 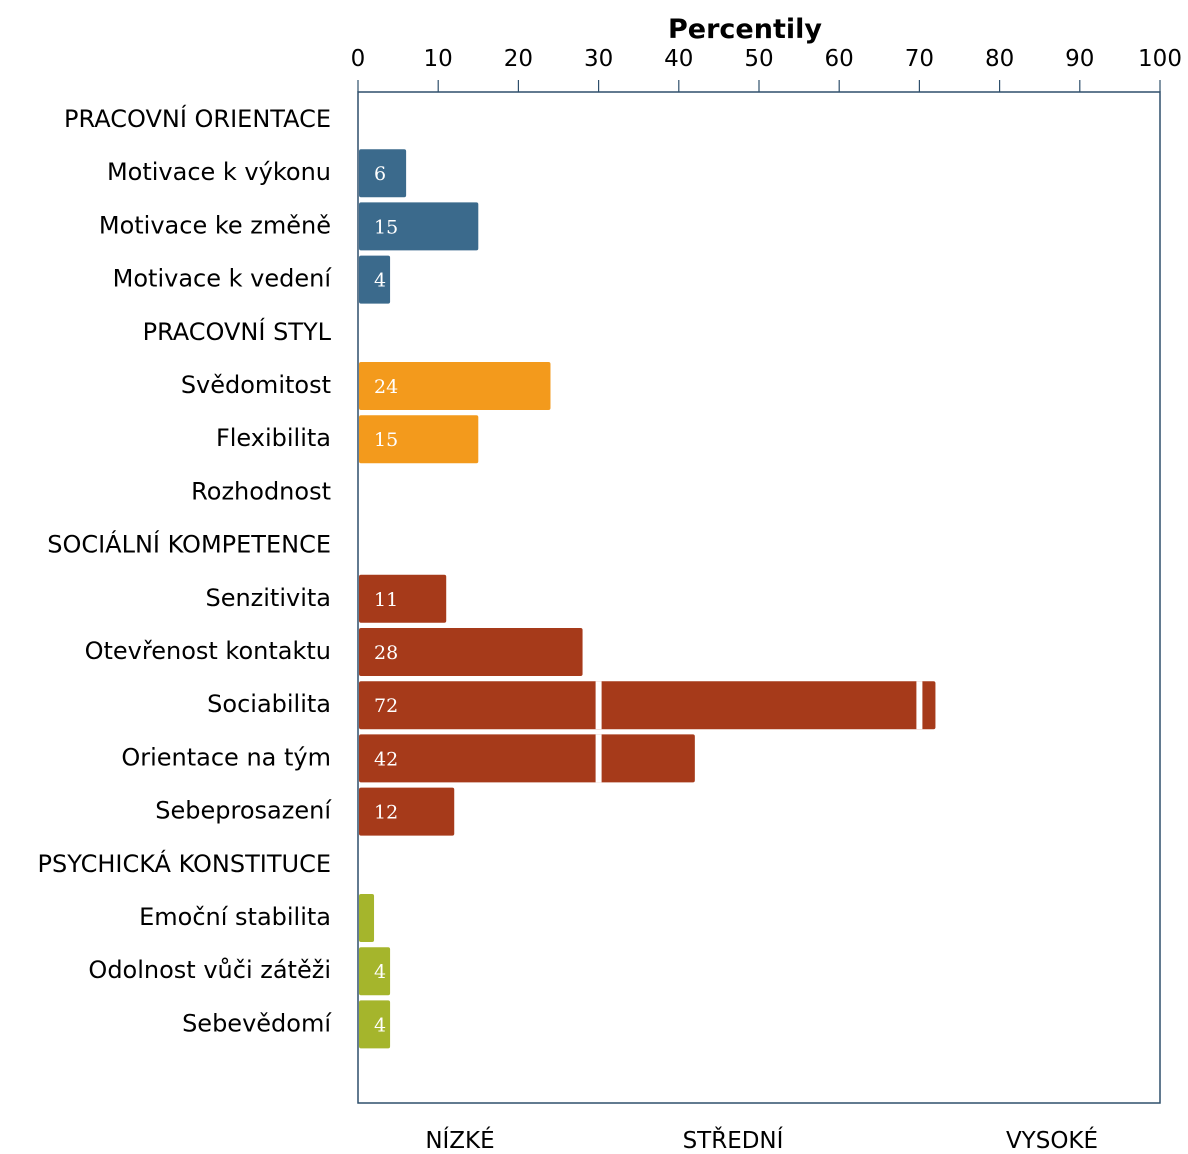 I want to click on row-label: Orientace na tým, so click(x=226, y=757).